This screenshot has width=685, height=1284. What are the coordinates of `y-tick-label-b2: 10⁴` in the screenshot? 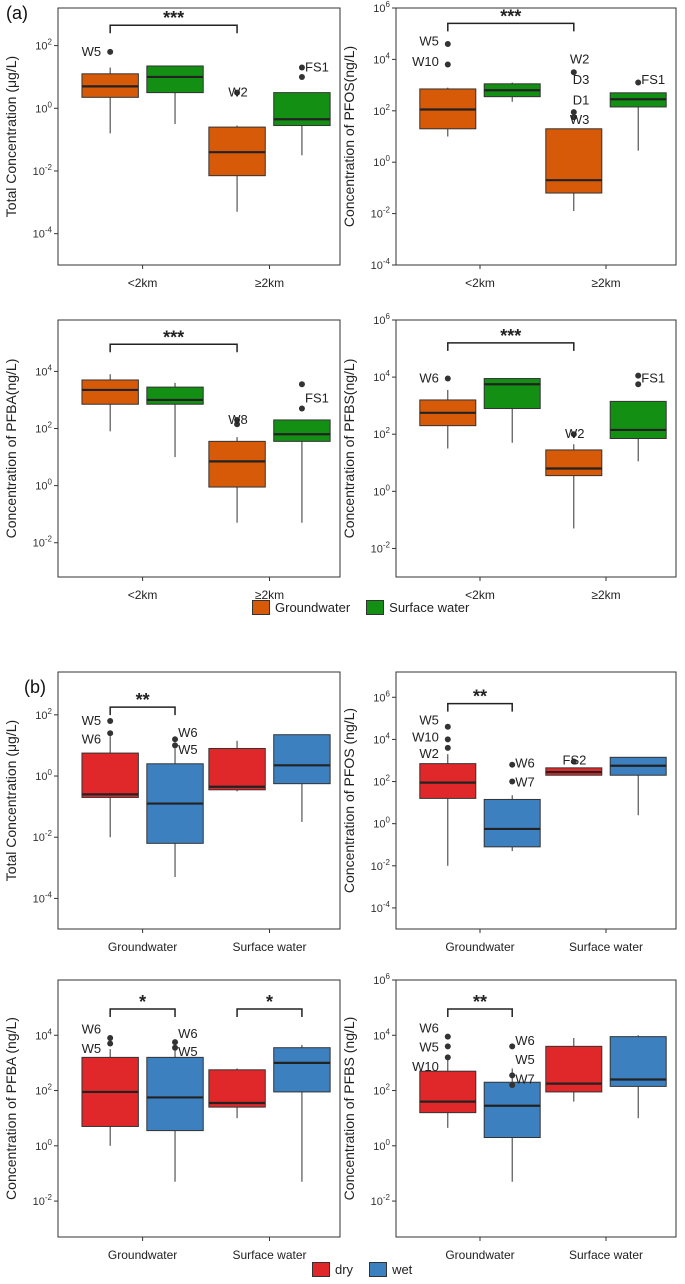 It's located at (381, 738).